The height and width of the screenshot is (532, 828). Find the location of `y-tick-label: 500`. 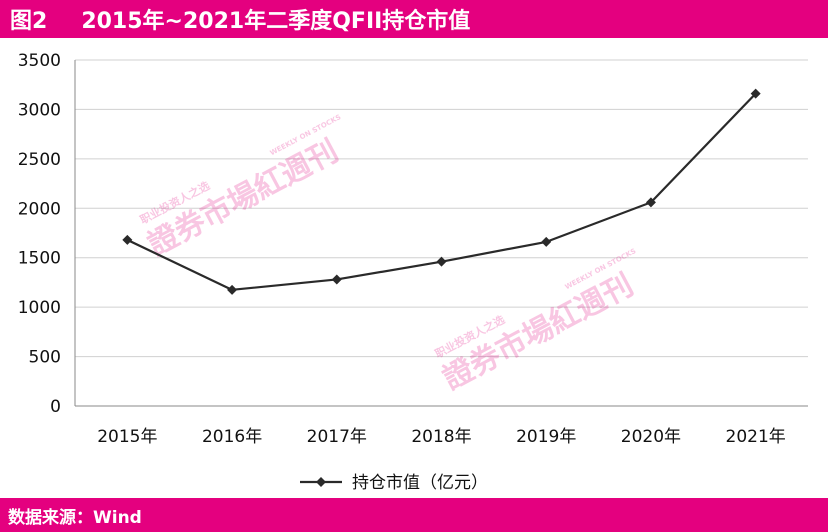

y-tick-label: 500 is located at coordinates (45, 358).